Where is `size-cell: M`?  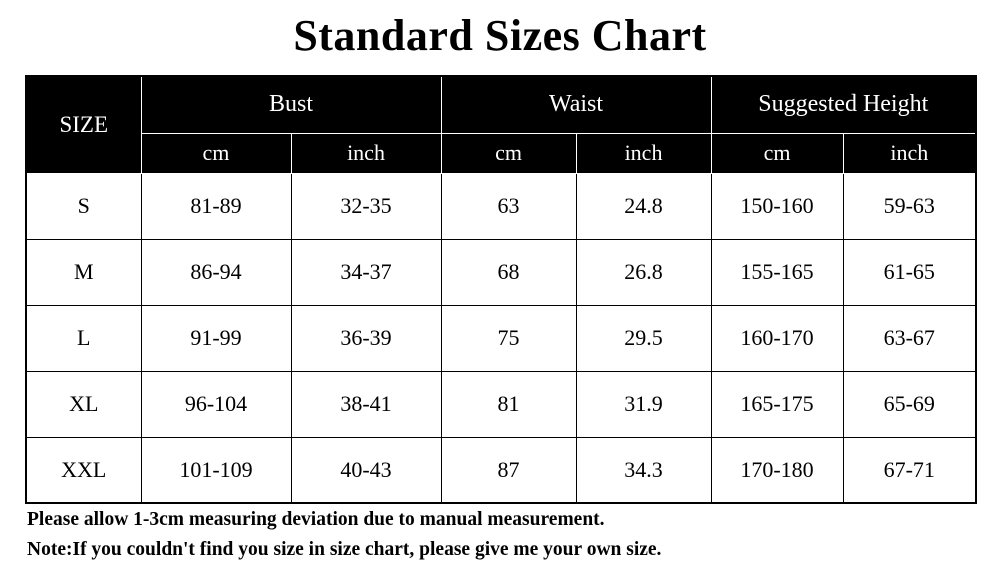
size-cell: M is located at coordinates (83, 272).